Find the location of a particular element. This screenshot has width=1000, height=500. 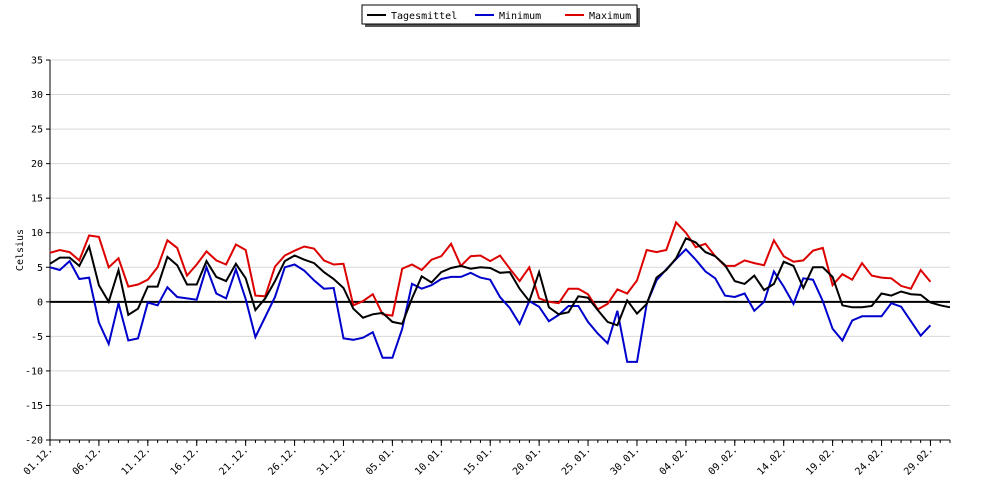

legend-item-minimum: Minimum is located at coordinates (508, 16).